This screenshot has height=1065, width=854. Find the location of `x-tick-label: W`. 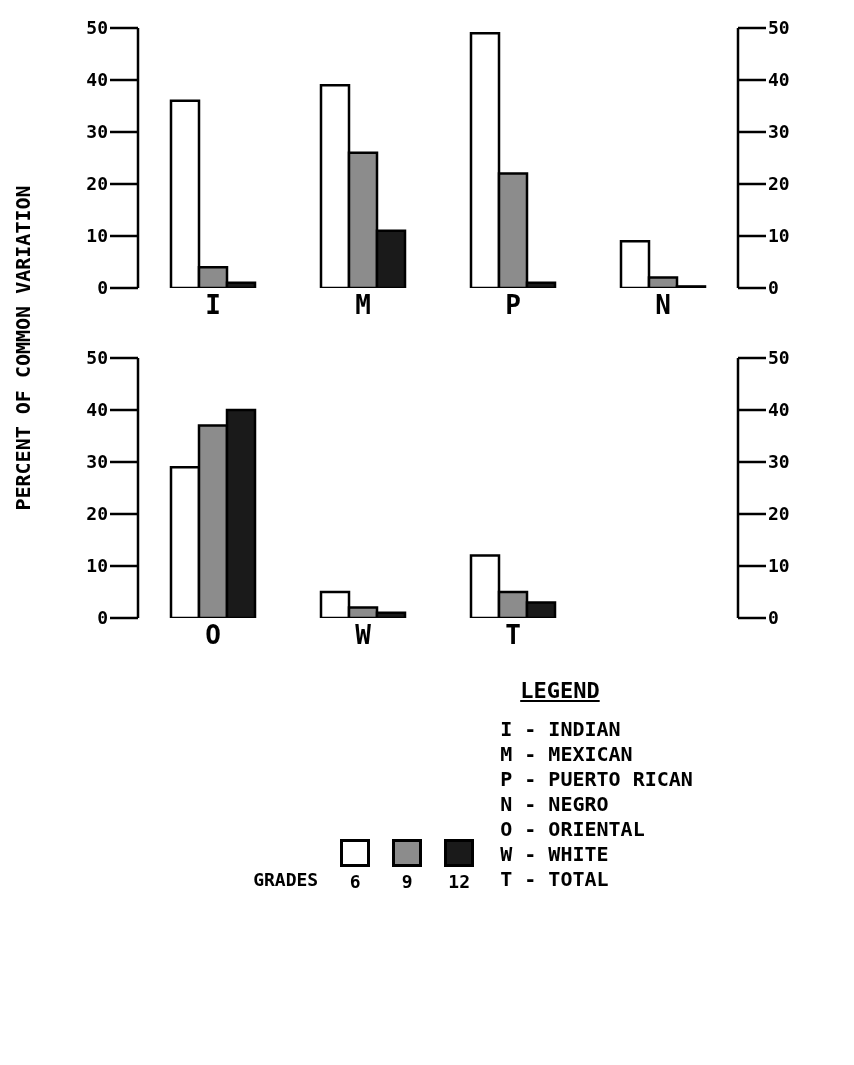

x-tick-label: W is located at coordinates (363, 635).